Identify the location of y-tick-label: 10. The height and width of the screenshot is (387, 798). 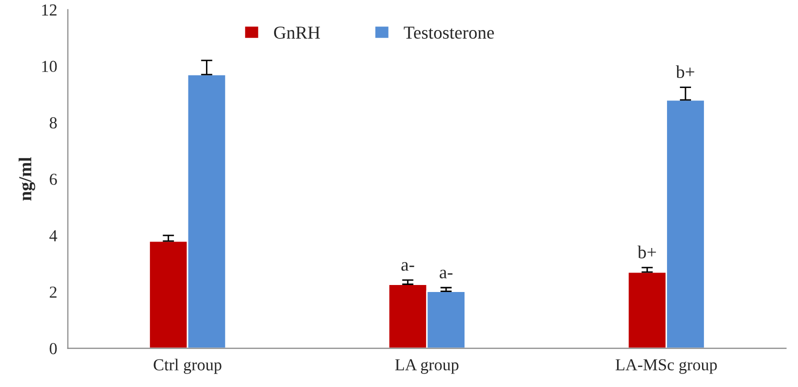
(49, 66).